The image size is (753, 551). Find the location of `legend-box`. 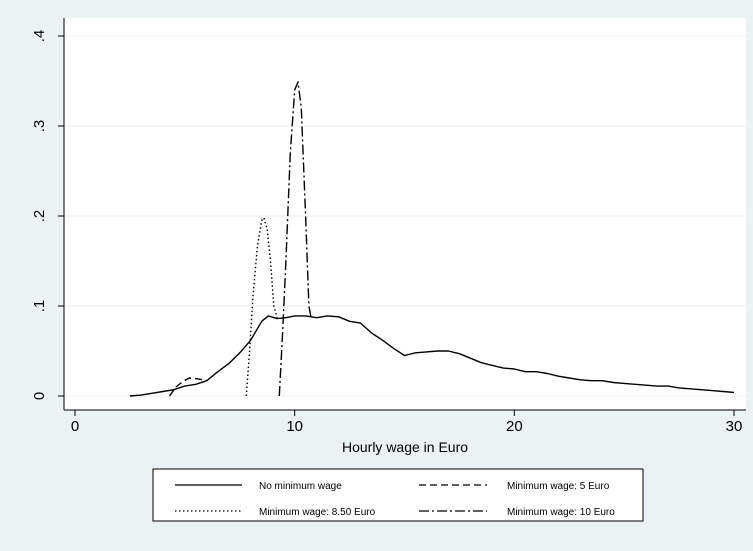

legend-box is located at coordinates (398, 495).